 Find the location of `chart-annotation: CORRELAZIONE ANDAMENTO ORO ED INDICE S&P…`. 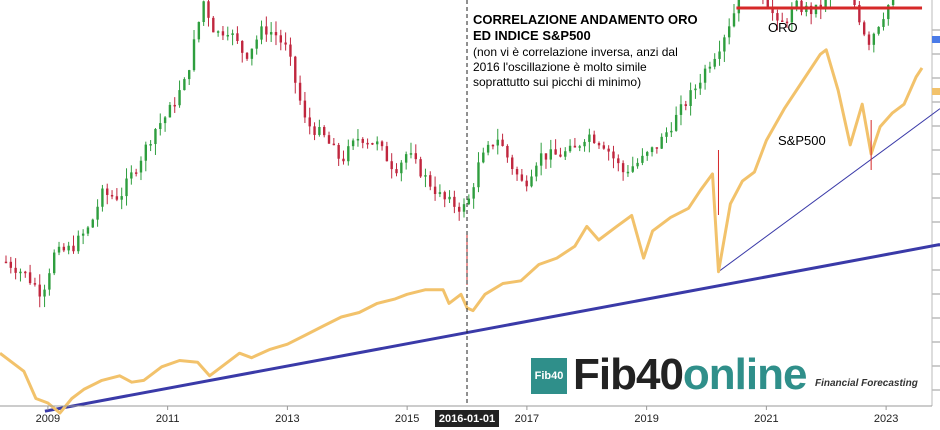

chart-annotation: CORRELAZIONE ANDAMENTO ORO ED INDICE S&P… is located at coordinates (593, 51).